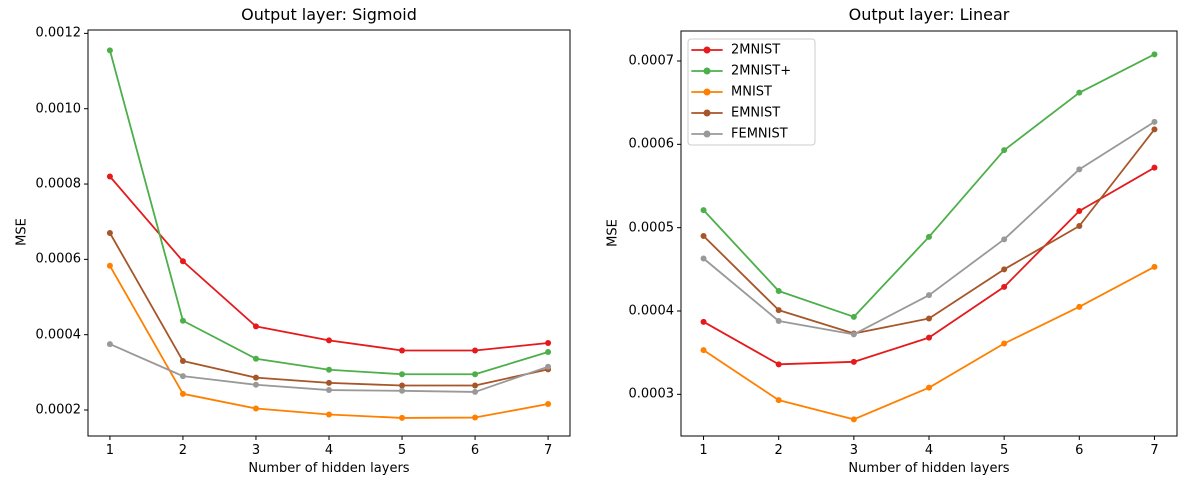  I want to click on x-tick-label: 4, so click(329, 450).